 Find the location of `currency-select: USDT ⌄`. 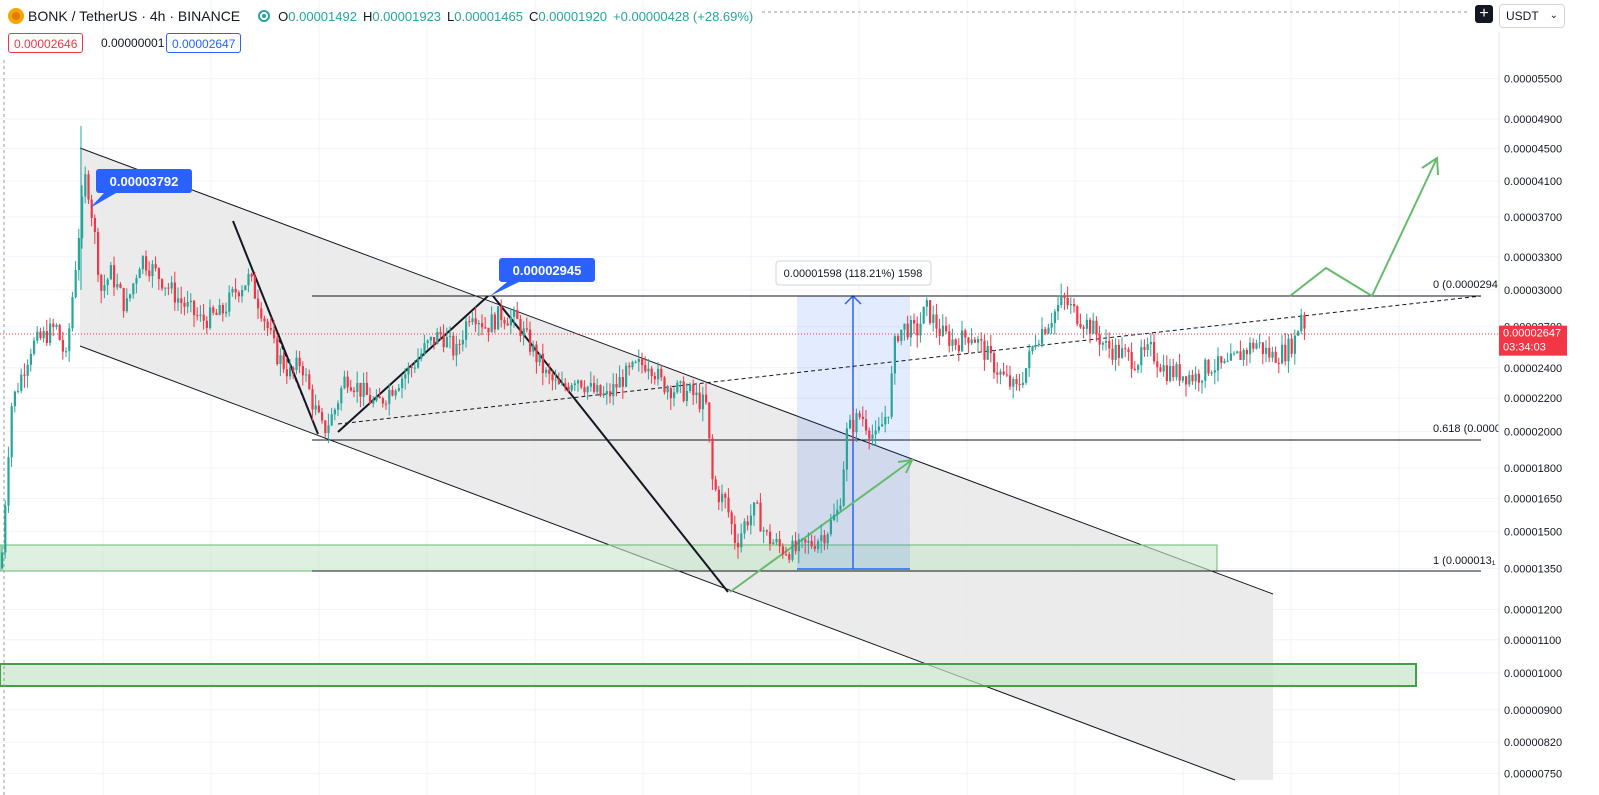

currency-select: USDT ⌄ is located at coordinates (1532, 16).